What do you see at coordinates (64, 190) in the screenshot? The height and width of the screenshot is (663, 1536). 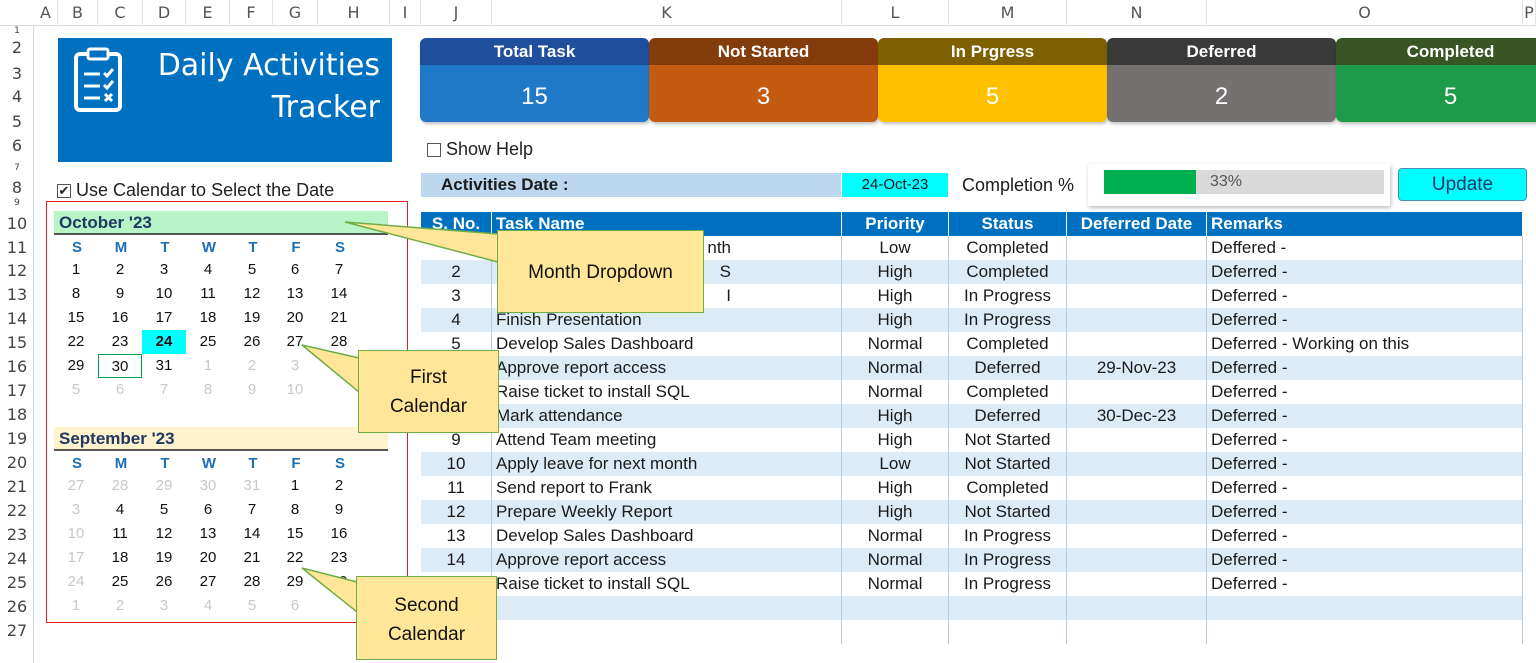 I see `use-calendar-box: ✔` at bounding box center [64, 190].